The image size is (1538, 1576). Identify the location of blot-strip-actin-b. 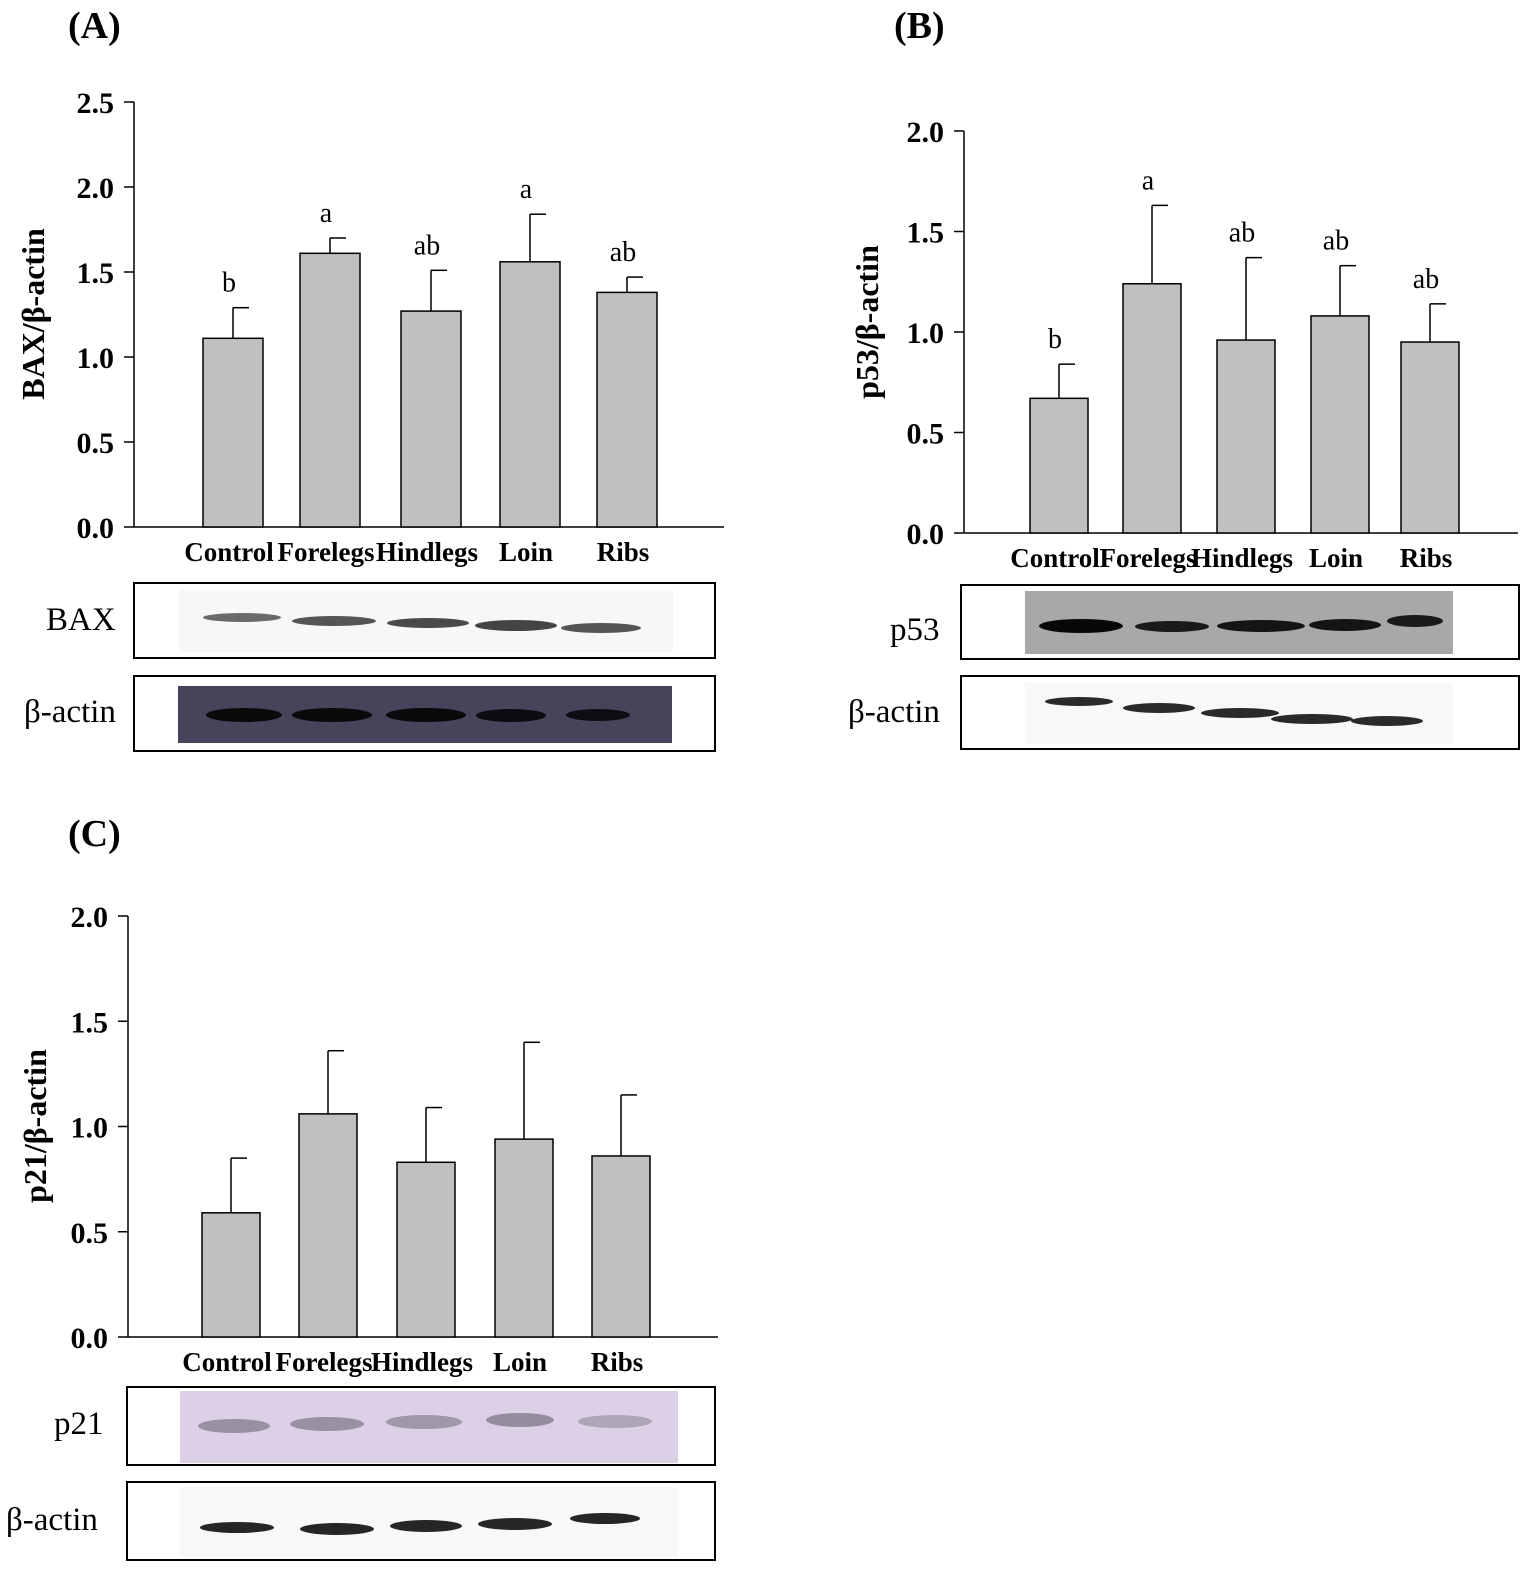
(1239, 713).